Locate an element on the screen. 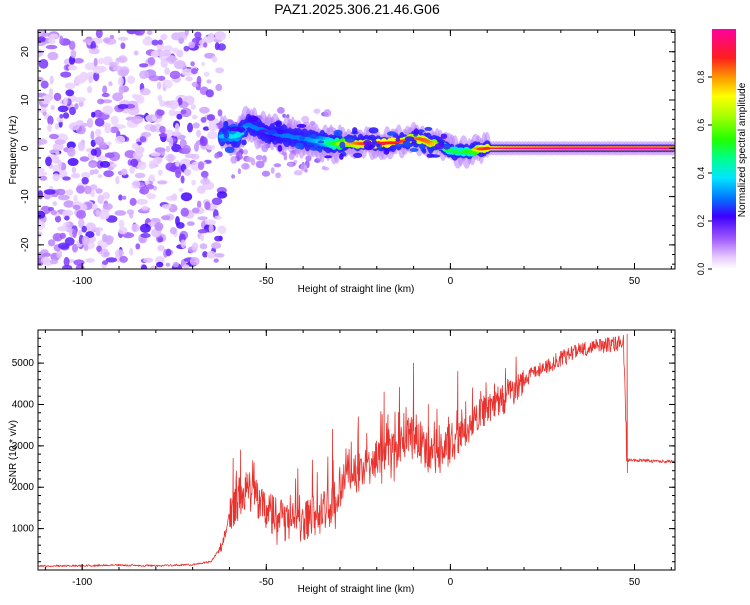 This screenshot has height=605, width=750. y-tick-label: 0 is located at coordinates (25, 148).